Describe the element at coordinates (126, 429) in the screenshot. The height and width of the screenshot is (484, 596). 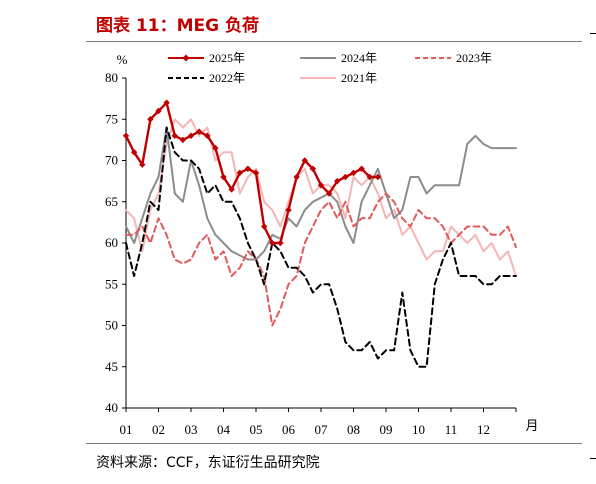
I see `x-tick-label: 01` at that location.